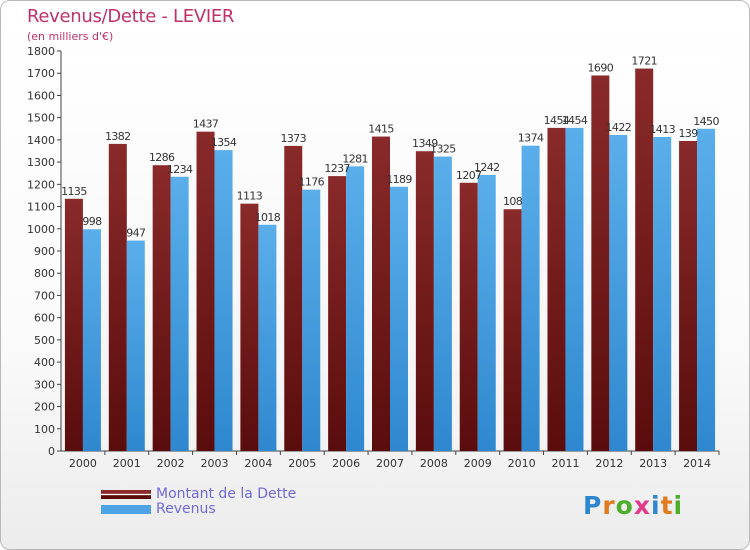 This screenshot has width=750, height=550. I want to click on x-tick-label: 2006, so click(346, 463).